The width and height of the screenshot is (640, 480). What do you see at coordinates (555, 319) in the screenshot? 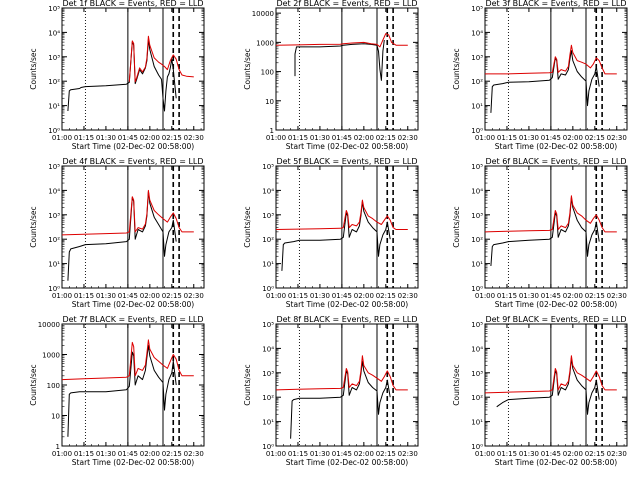
I see `chart-title: Det 9f BLACK = Events, RED = LLD` at bounding box center [555, 319].